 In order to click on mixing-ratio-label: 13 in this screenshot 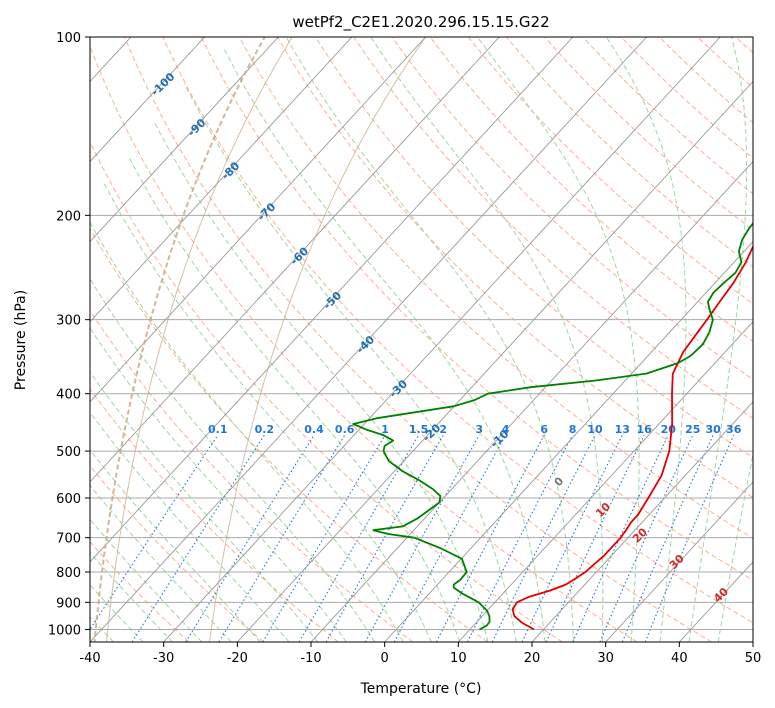, I will do `click(622, 429)`.